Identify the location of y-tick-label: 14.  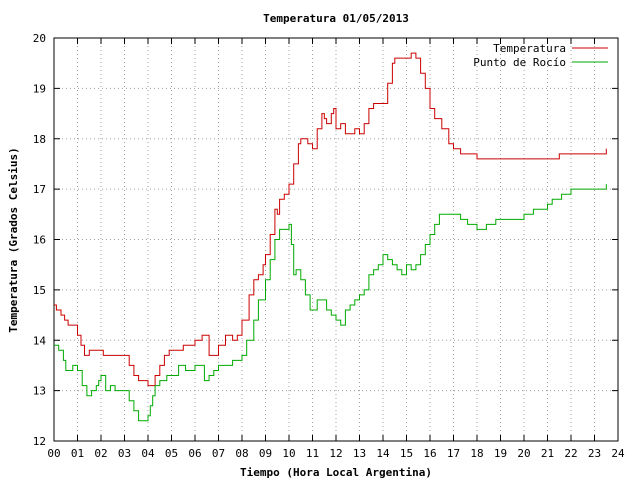
(40, 340).